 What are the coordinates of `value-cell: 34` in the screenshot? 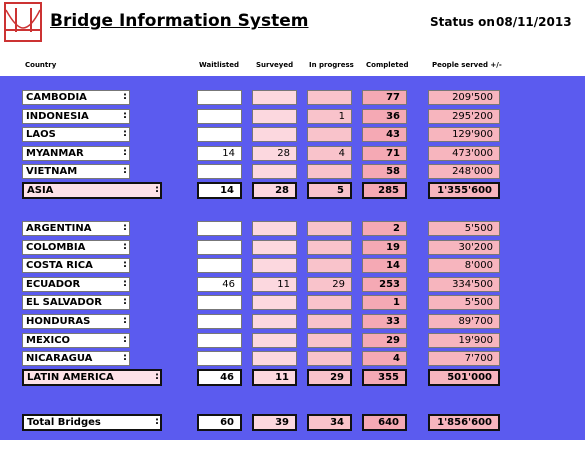 It's located at (329, 422).